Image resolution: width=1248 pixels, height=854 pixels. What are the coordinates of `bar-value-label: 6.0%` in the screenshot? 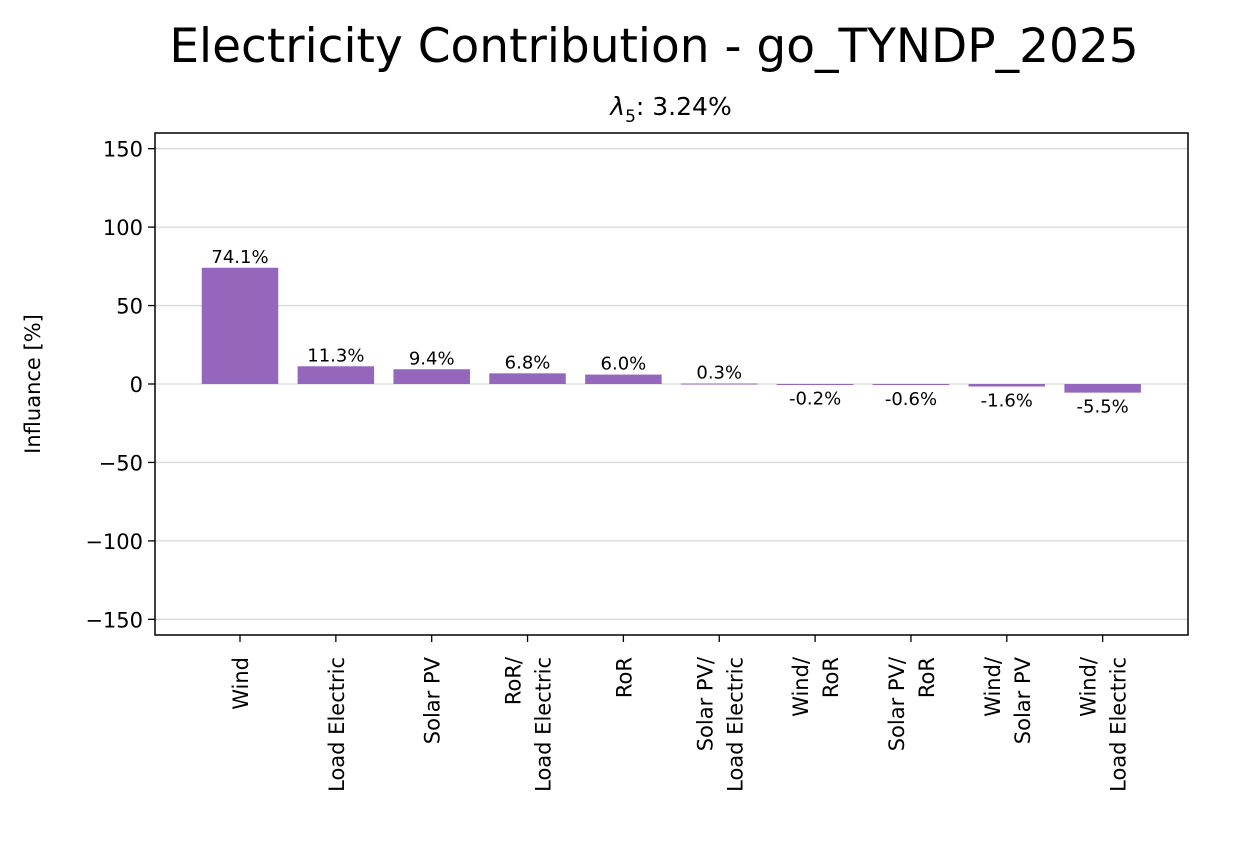 It's located at (624, 364).